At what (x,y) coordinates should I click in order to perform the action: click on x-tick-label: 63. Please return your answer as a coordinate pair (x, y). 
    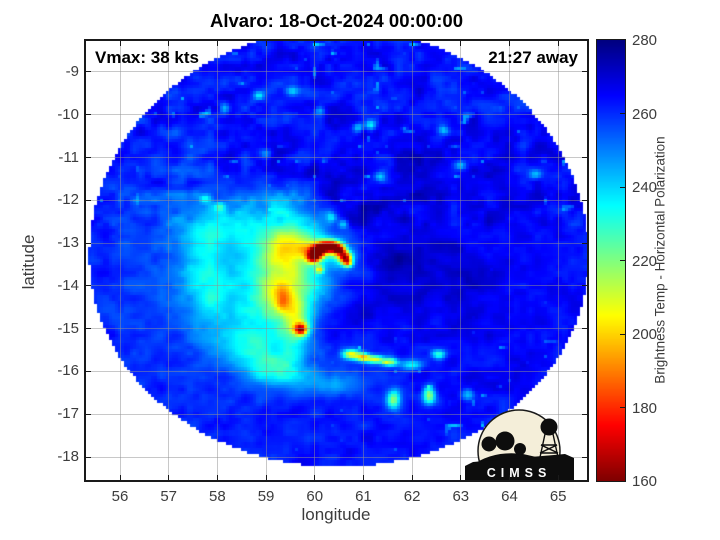
    Looking at the image, I should click on (461, 496).